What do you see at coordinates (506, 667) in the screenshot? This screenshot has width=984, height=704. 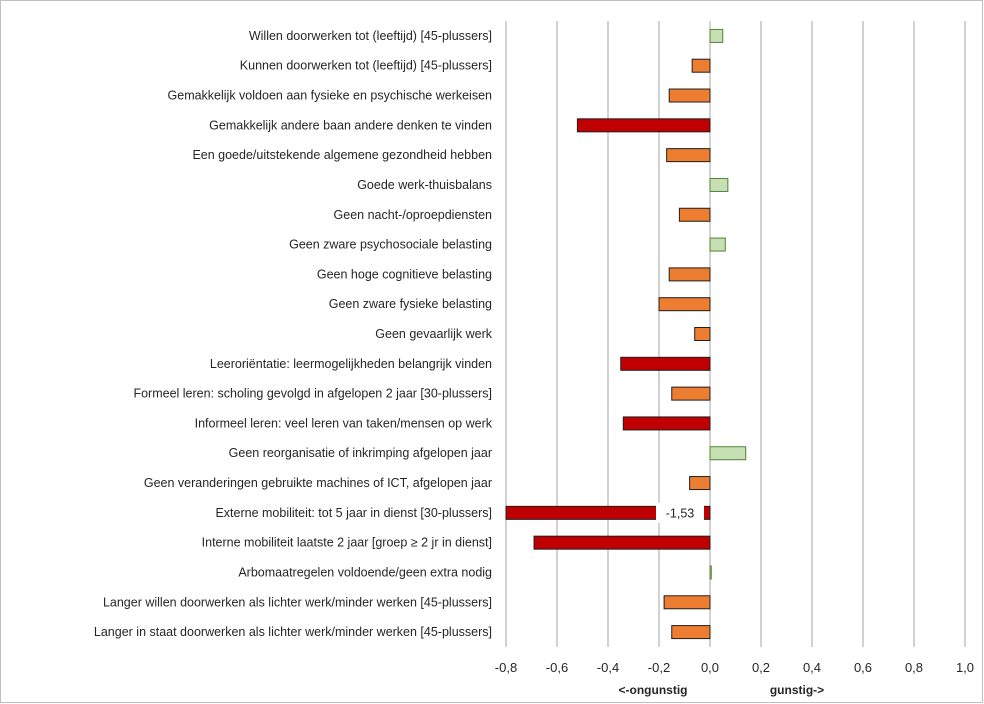 I see `x-tick-label: -0,8` at bounding box center [506, 667].